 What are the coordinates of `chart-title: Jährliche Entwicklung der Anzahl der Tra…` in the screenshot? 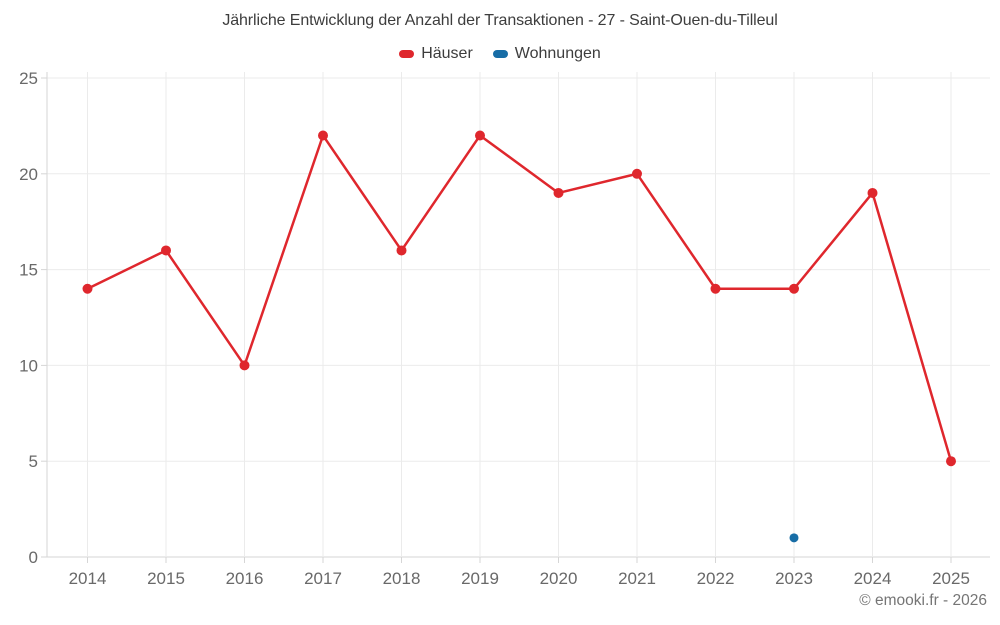 It's located at (500, 20).